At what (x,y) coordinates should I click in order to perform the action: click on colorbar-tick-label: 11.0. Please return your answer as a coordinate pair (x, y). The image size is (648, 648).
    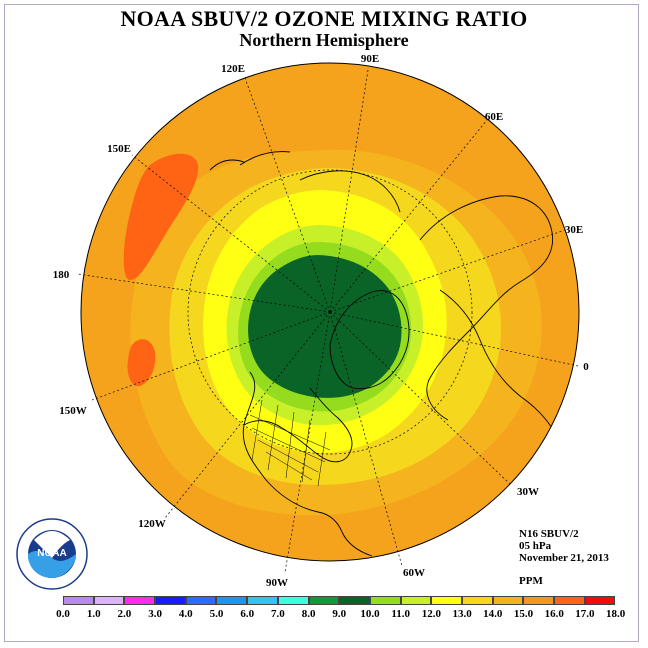
    Looking at the image, I should click on (401, 614).